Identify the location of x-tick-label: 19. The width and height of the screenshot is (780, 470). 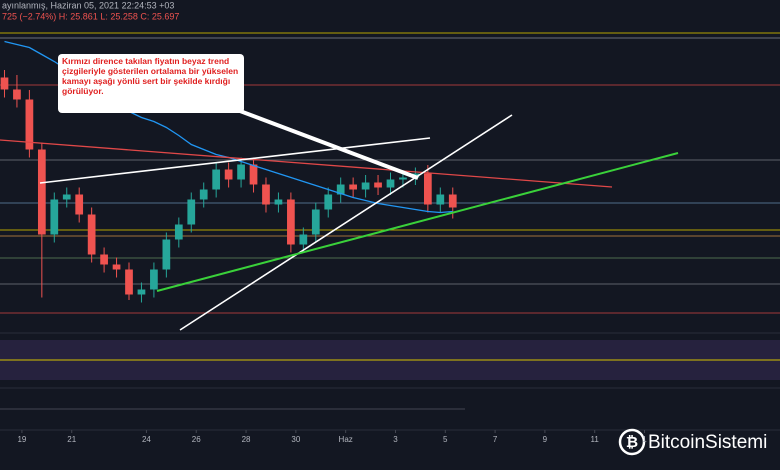
(21, 439).